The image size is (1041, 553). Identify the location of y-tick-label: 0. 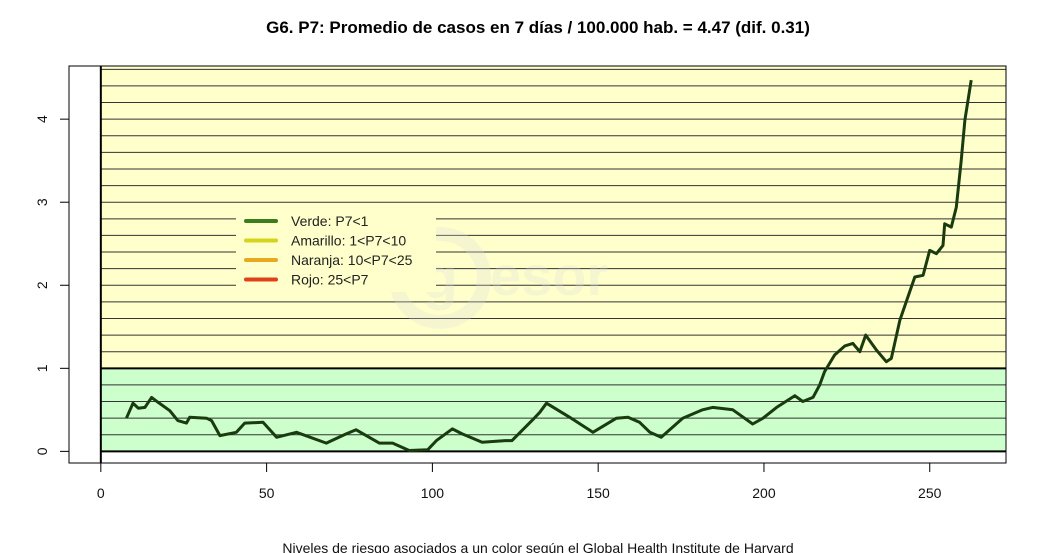
(42, 451).